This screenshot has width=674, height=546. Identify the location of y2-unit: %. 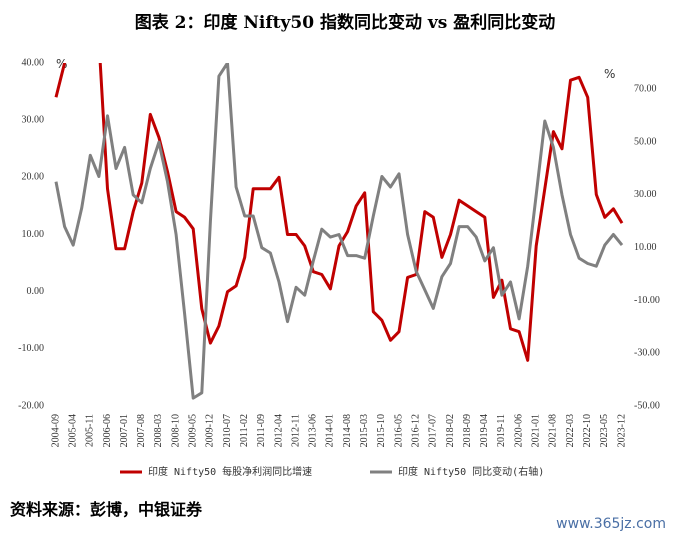
(609, 74).